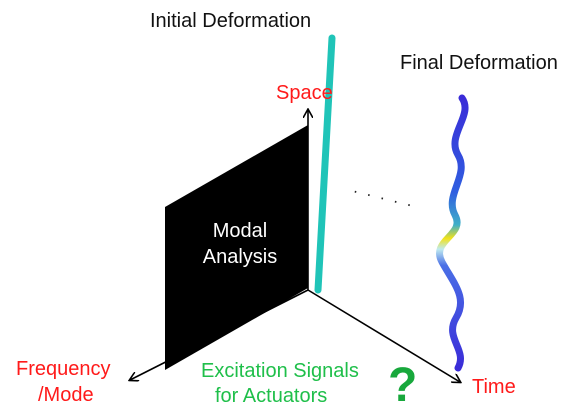 The height and width of the screenshot is (412, 588). Describe the element at coordinates (403, 385) in the screenshot. I see `question-mark-icon: ?` at that location.